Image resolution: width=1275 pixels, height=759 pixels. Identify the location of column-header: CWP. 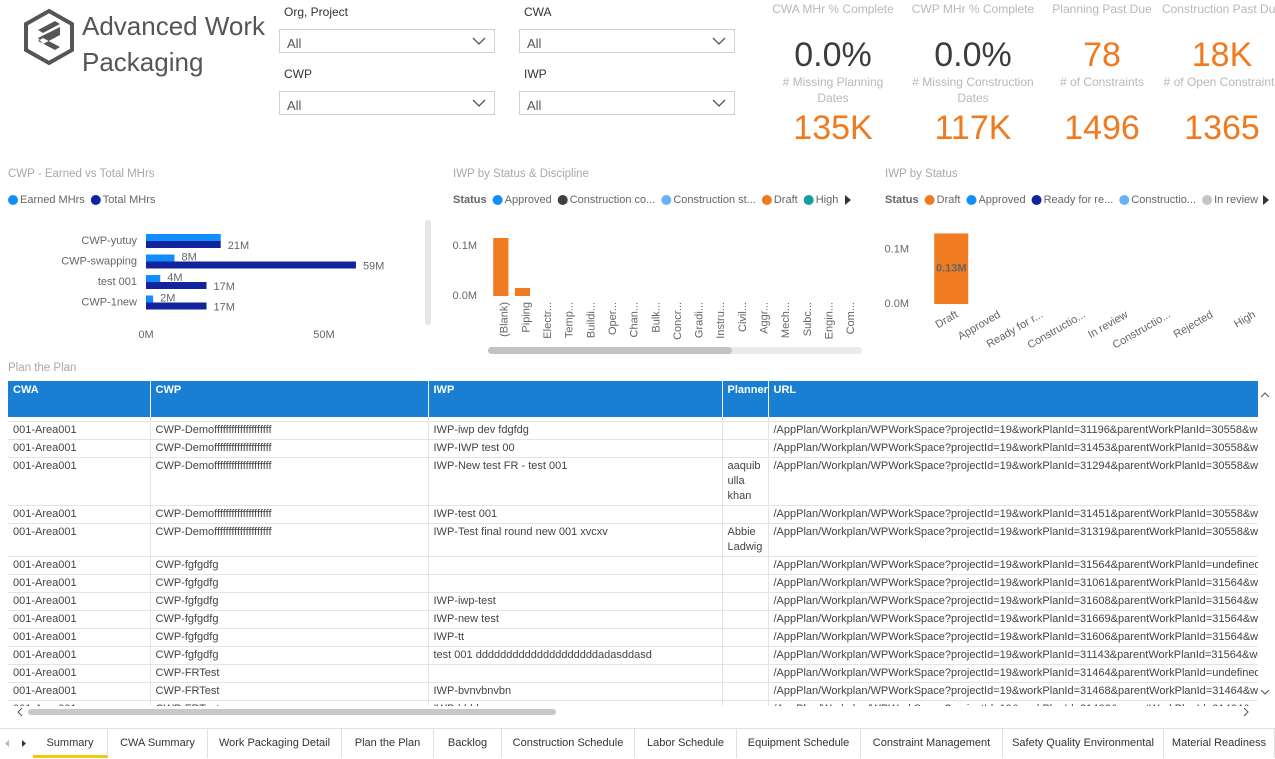
(289, 399).